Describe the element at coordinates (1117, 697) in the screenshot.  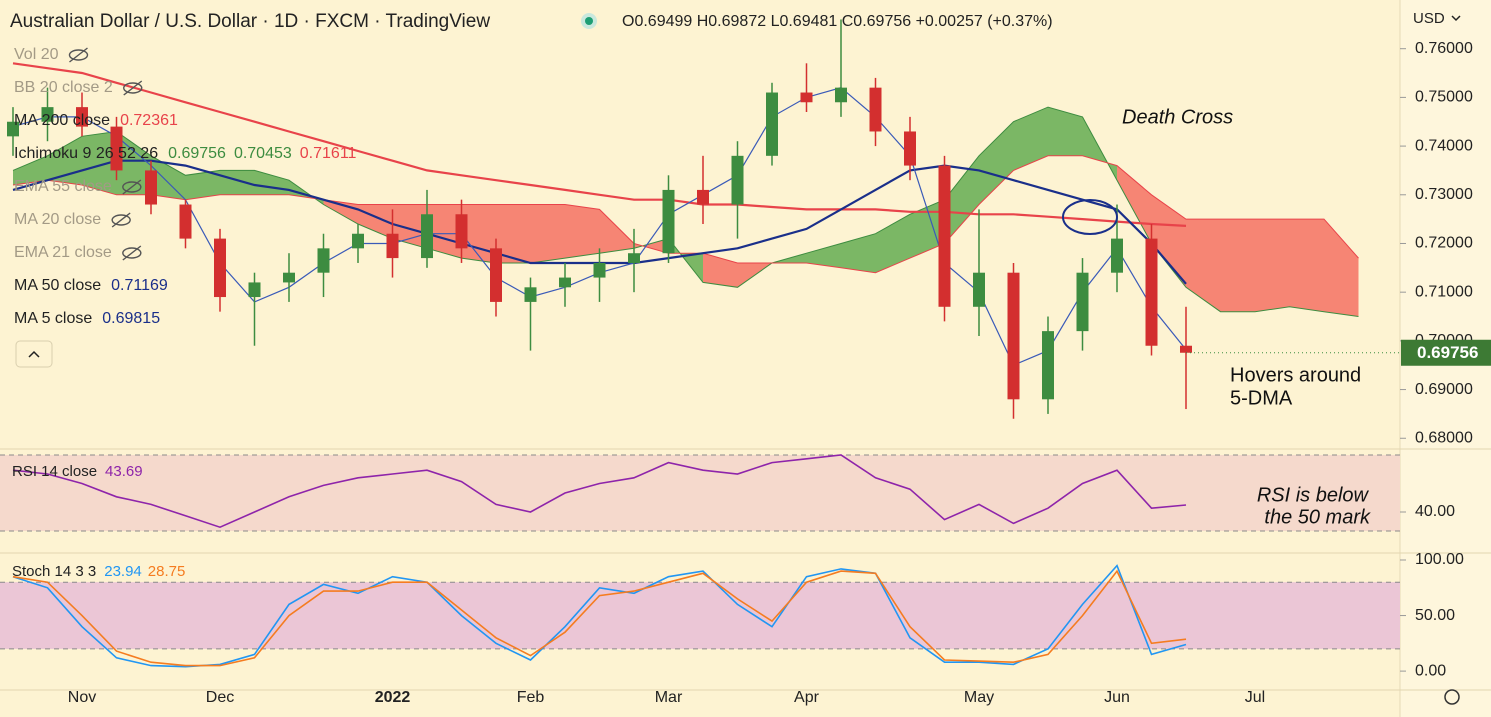
I see `x-tick-label: Jun` at that location.